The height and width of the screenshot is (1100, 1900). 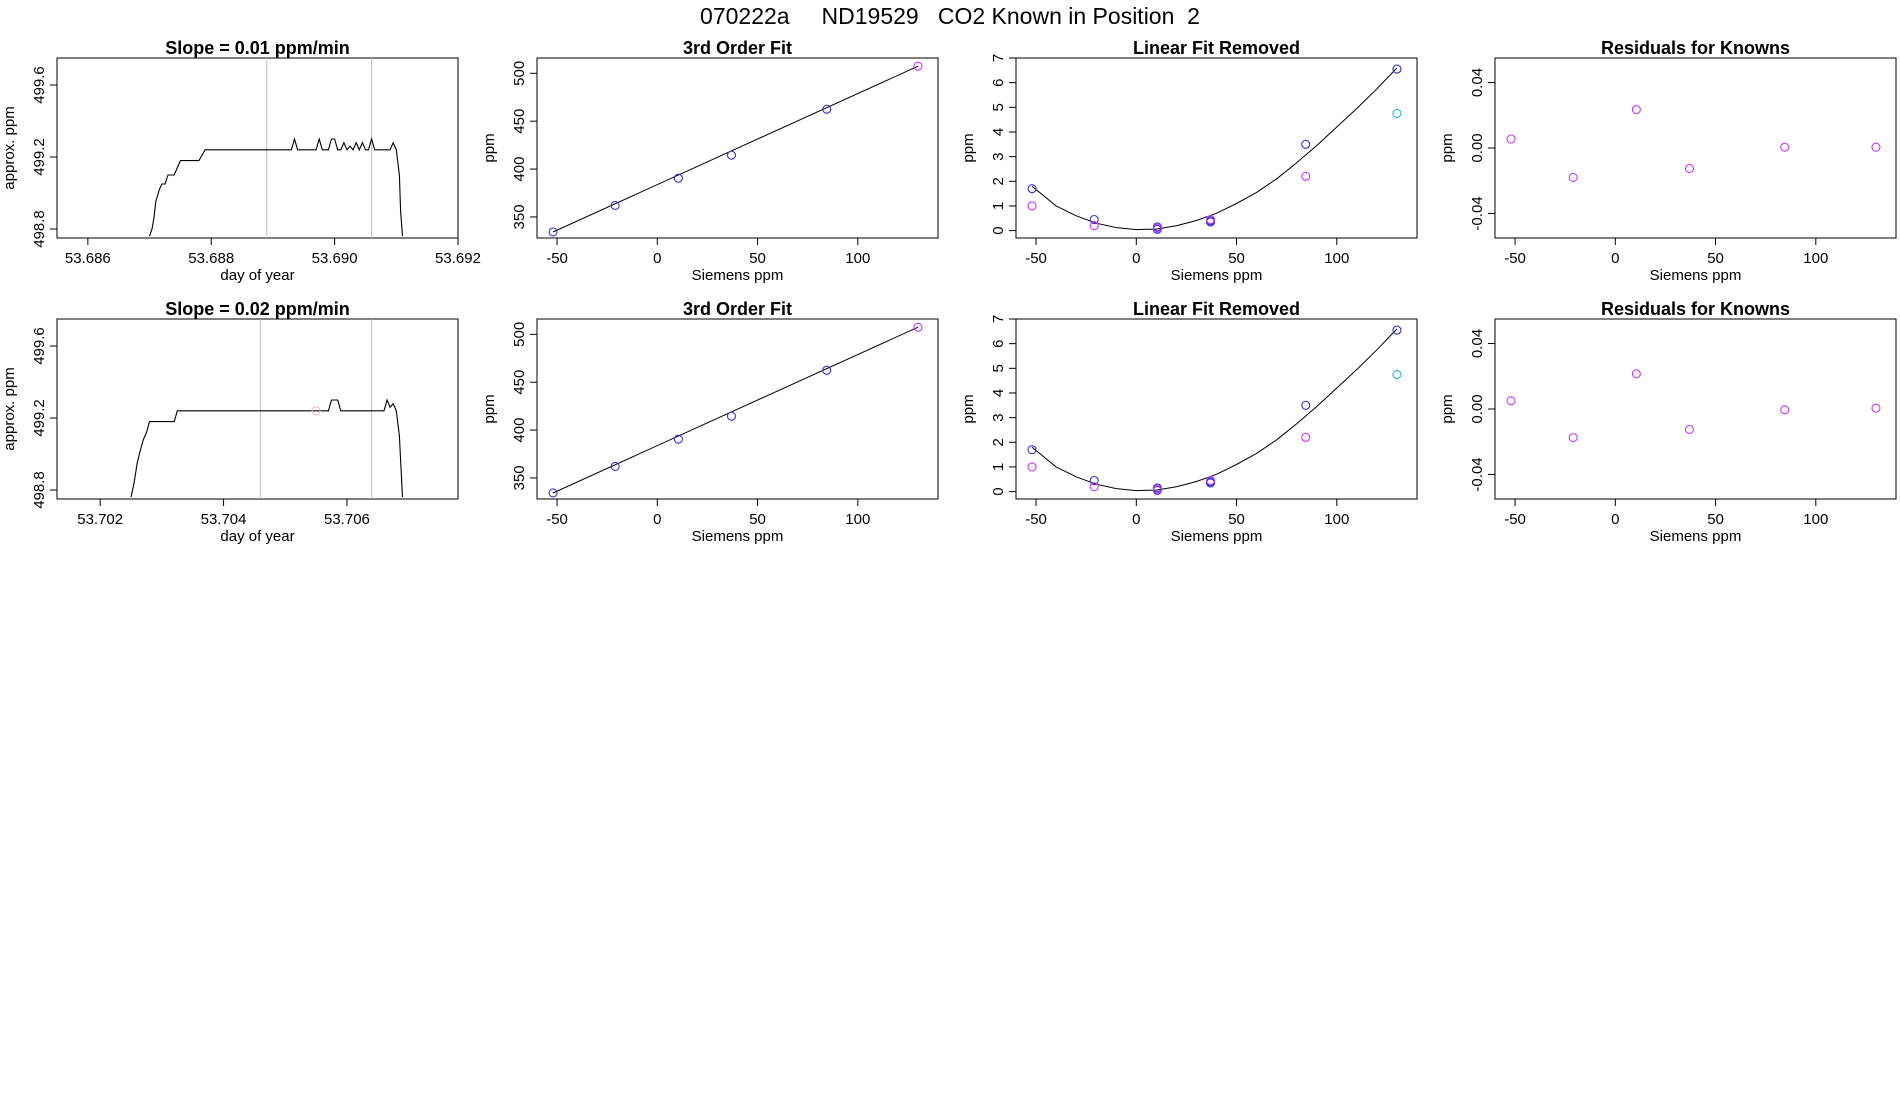 What do you see at coordinates (88, 258) in the screenshot?
I see `x-tick-label: 53.686` at bounding box center [88, 258].